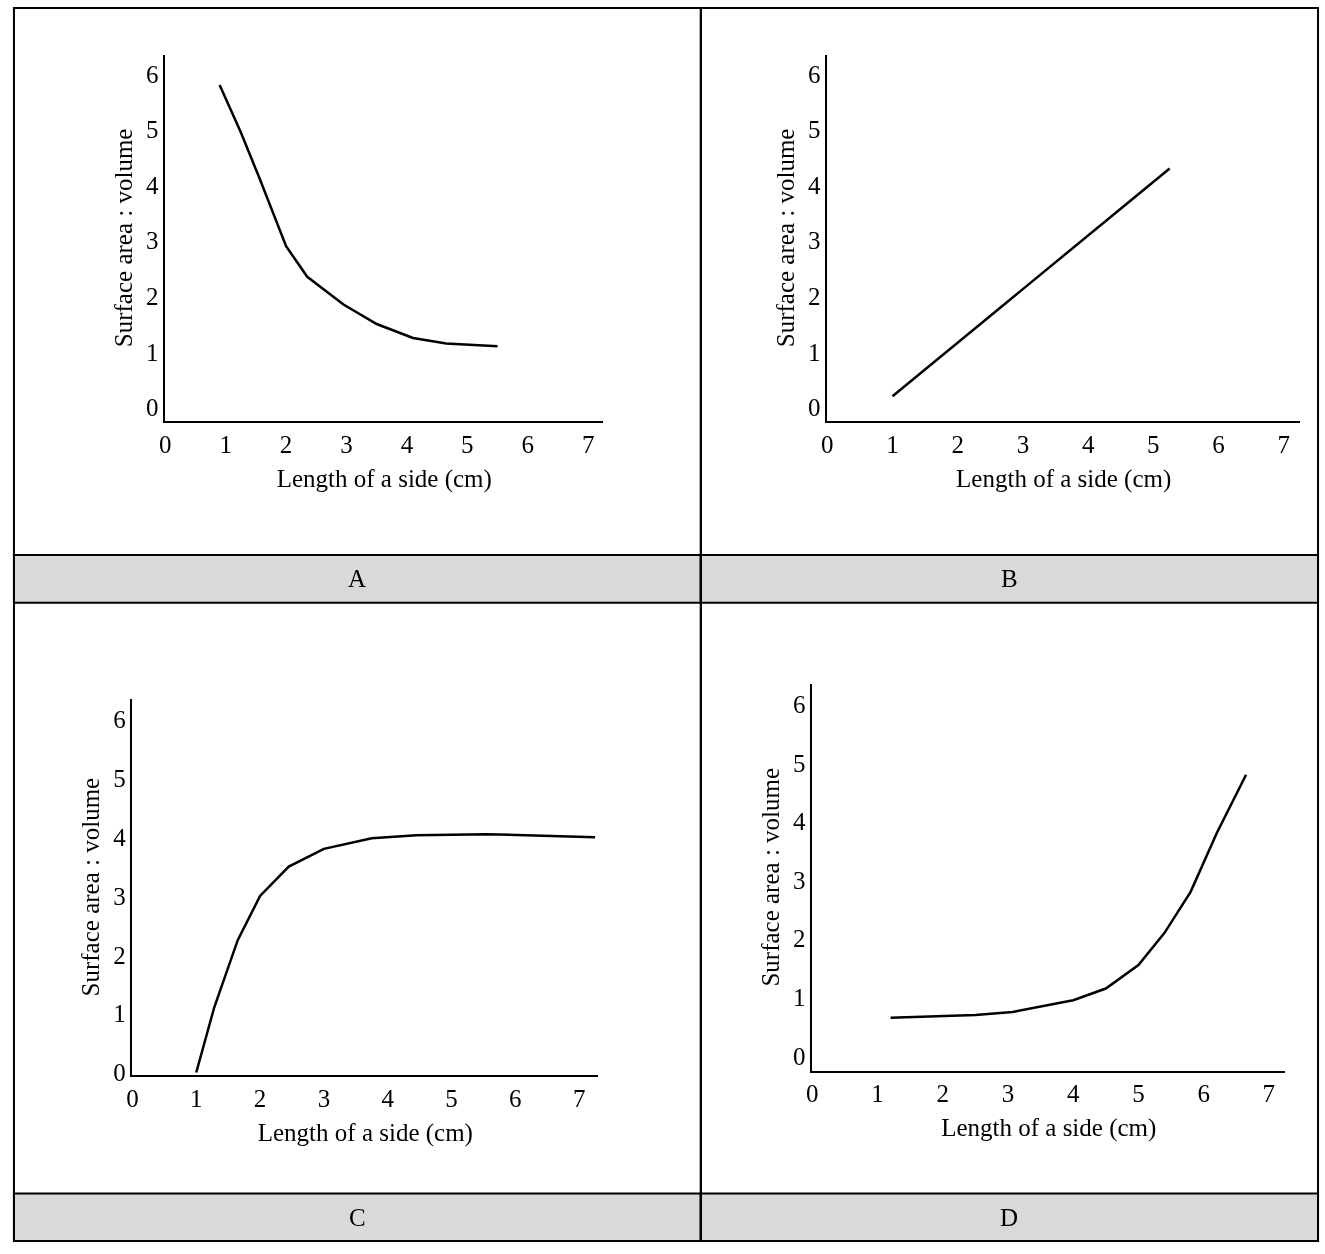 This screenshot has width=1325, height=1254. What do you see at coordinates (1009, 578) in the screenshot?
I see `text: B` at bounding box center [1009, 578].